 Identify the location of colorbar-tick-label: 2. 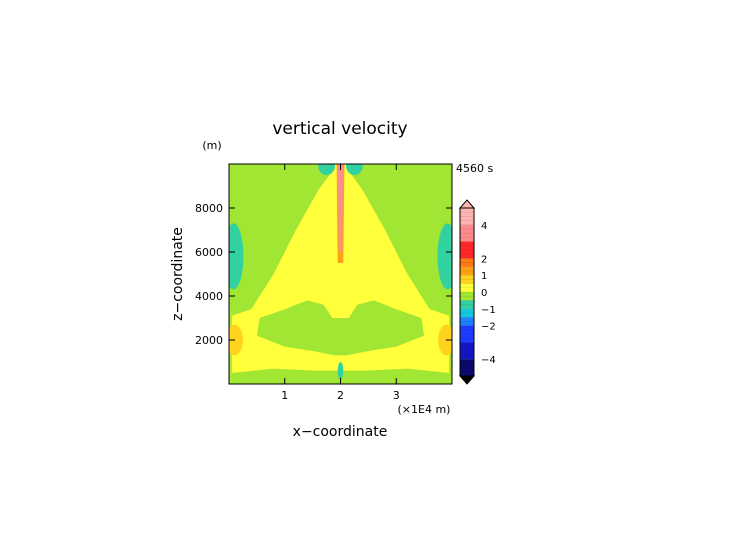
(484, 259).